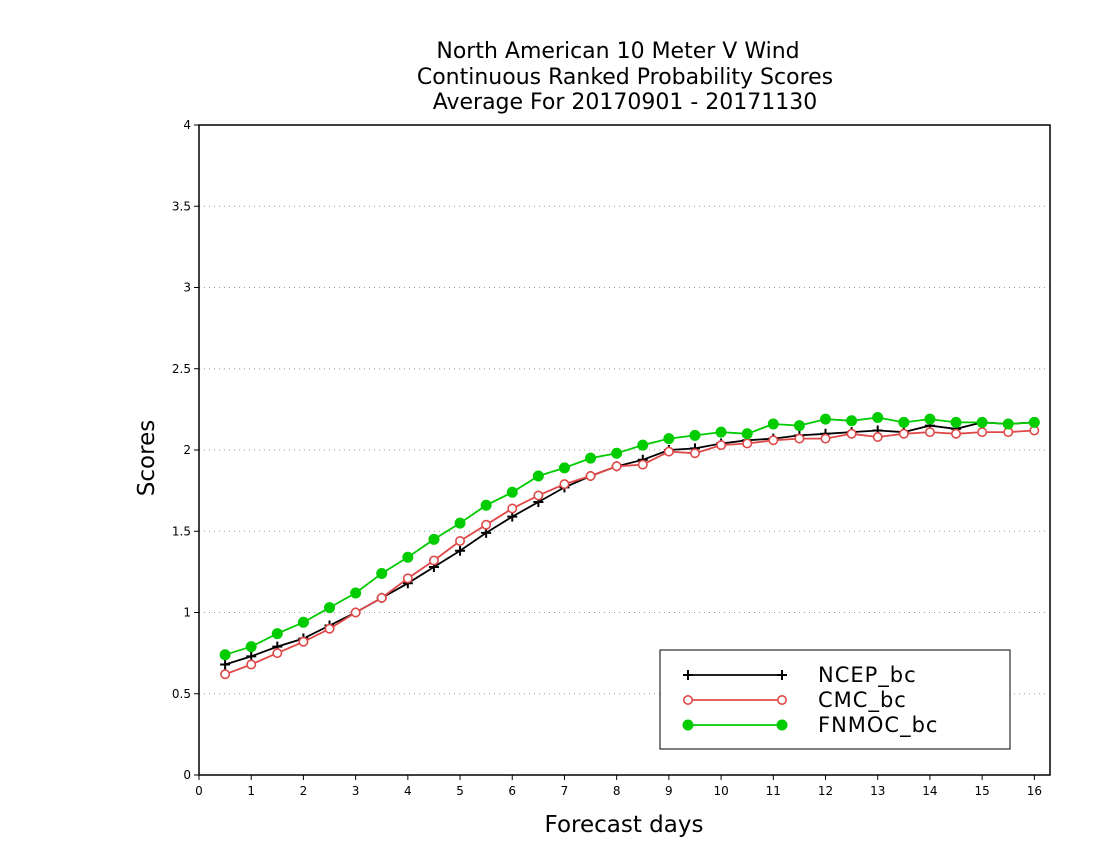 The image size is (1100, 850). What do you see at coordinates (460, 791) in the screenshot?
I see `x-tick-label-5: 5` at bounding box center [460, 791].